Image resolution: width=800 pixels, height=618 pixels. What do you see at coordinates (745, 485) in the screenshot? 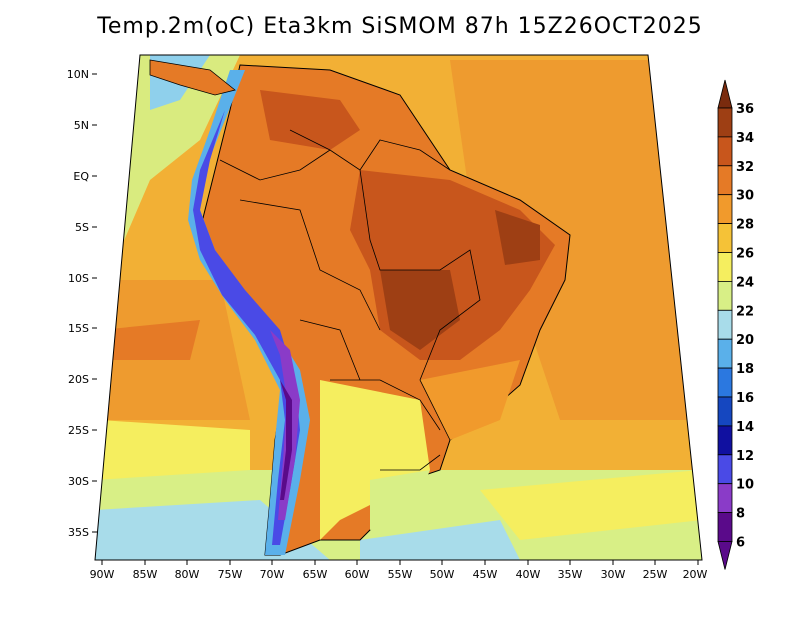
I see `colorbar-label: 10` at bounding box center [745, 485].